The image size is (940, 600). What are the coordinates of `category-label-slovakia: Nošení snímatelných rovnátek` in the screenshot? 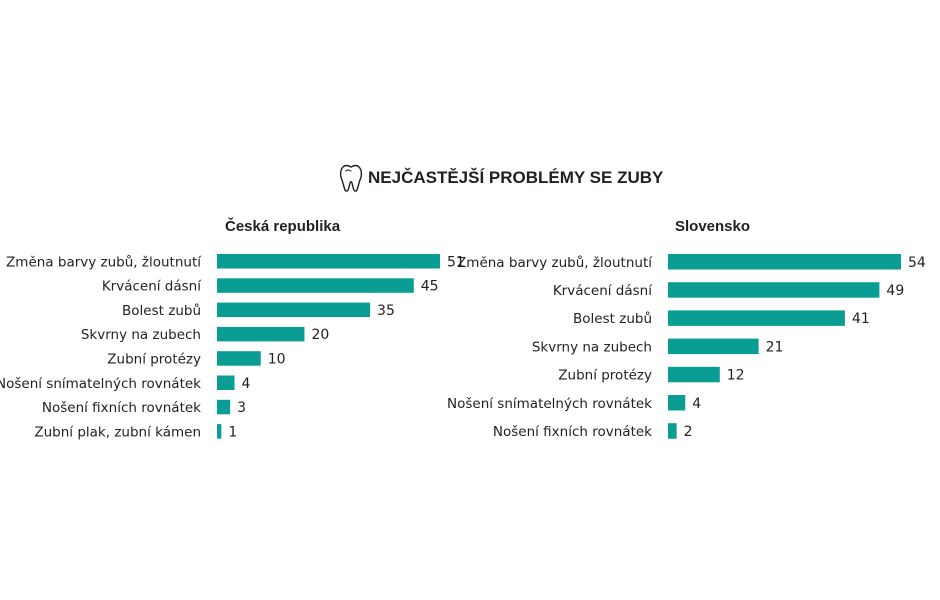 It's located at (549, 404).